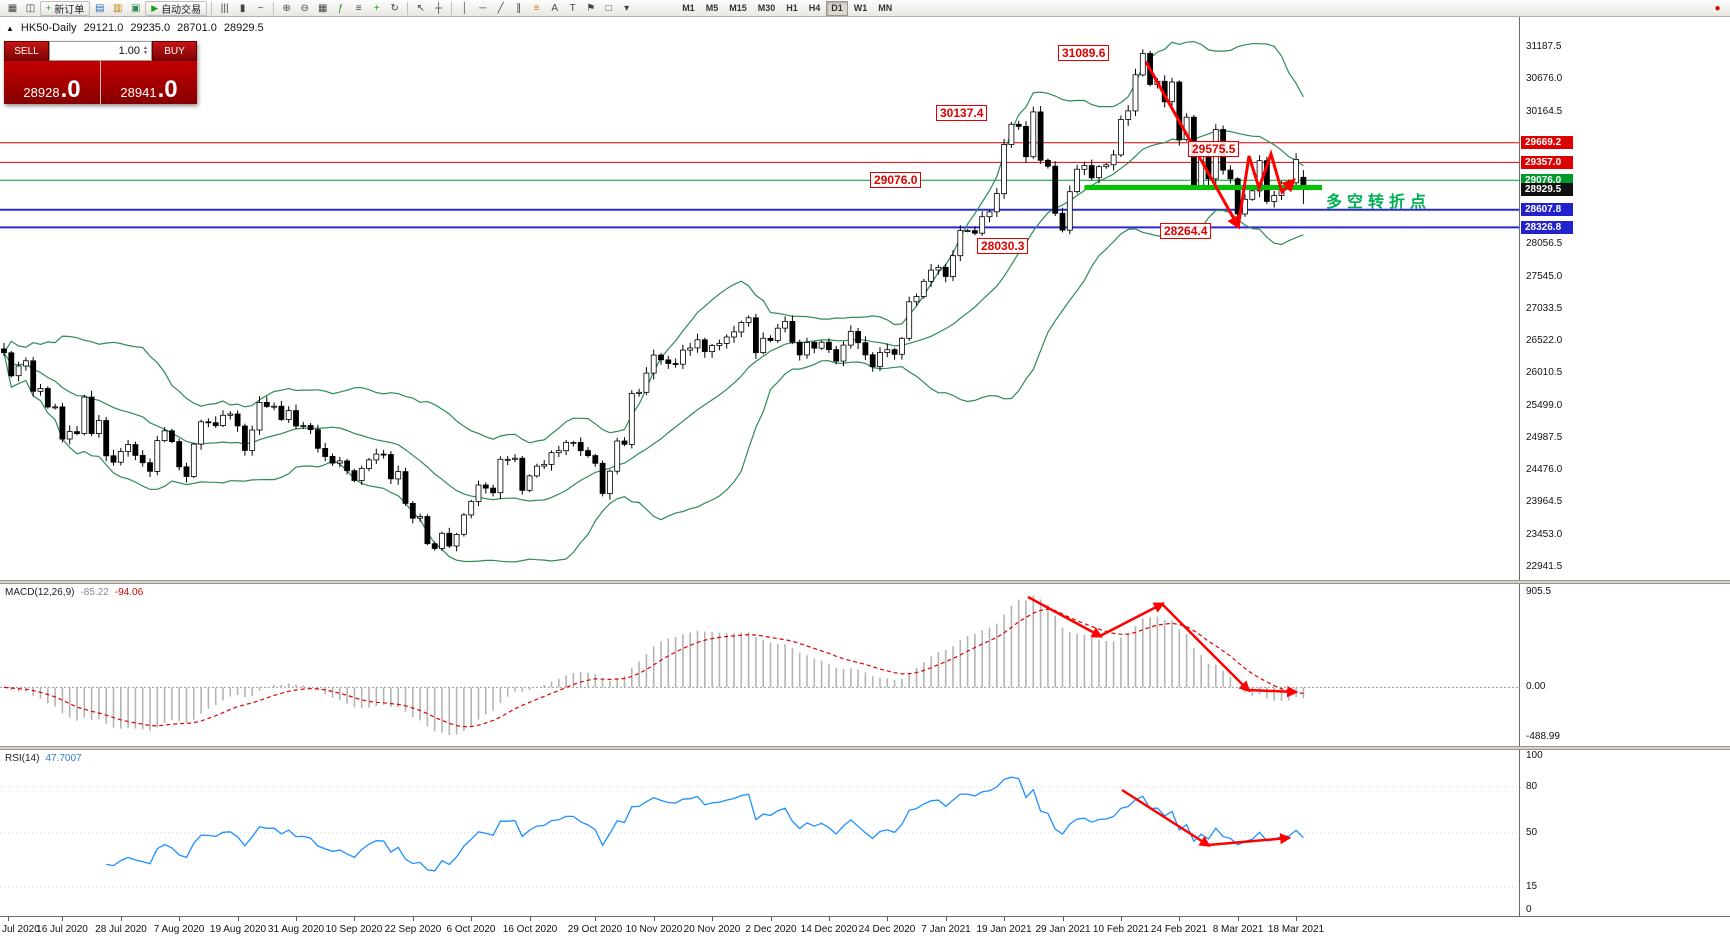 The image size is (1730, 942). Describe the element at coordinates (1717, 8) in the screenshot. I see `alert-icon: ●` at that location.